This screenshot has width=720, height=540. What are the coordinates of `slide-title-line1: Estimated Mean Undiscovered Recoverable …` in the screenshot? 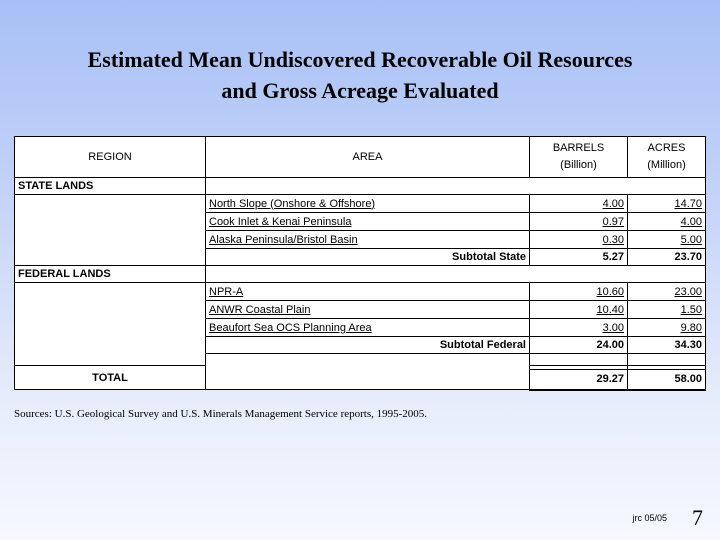 It's located at (360, 59).